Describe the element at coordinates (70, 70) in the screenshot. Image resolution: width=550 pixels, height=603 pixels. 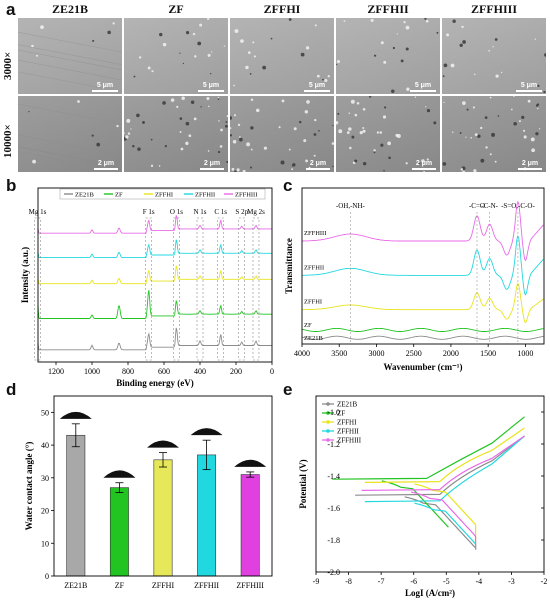
I see `sem-scratch` at that location.